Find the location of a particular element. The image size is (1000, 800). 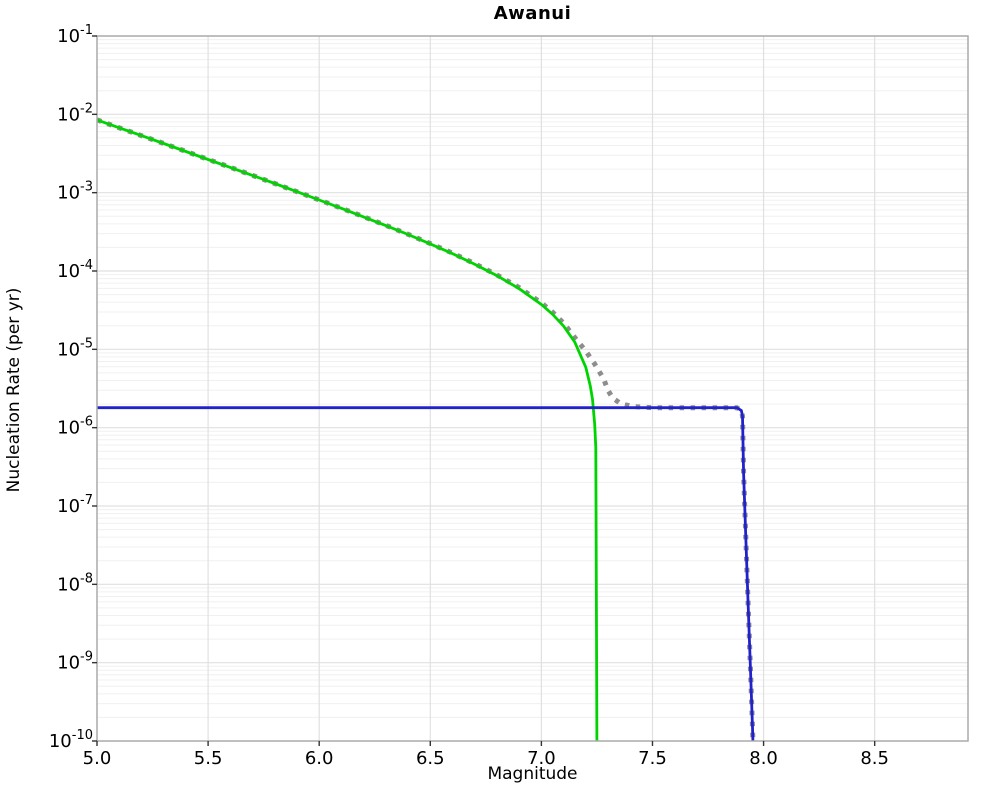

y-tick-label: 10⁻⁴ is located at coordinates (75, 270).